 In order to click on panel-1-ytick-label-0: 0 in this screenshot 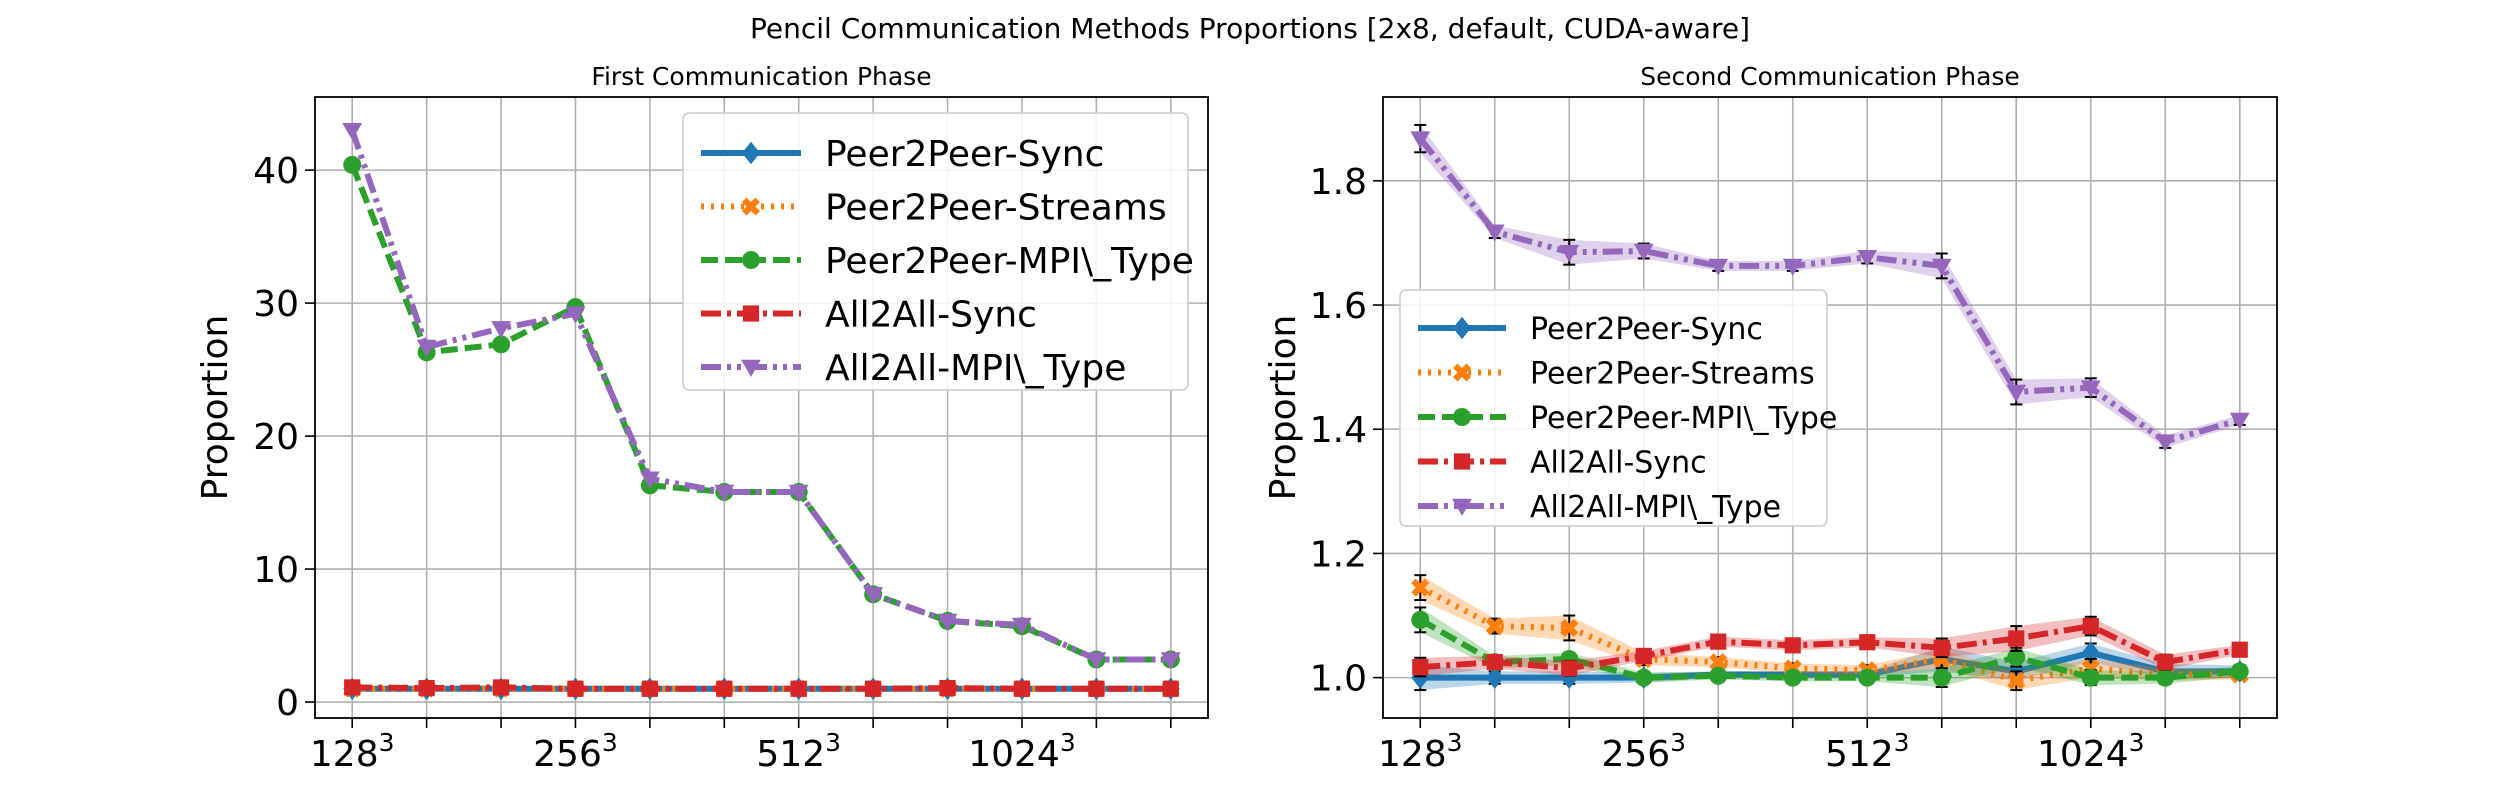, I will do `click(287, 703)`.